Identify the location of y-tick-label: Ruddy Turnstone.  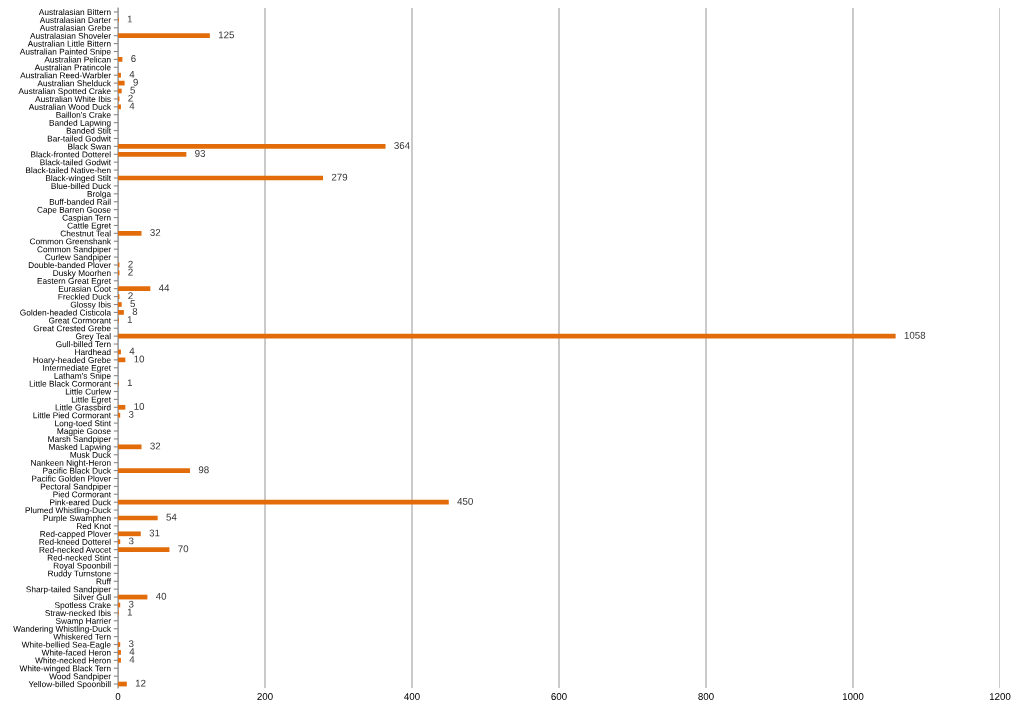
(79, 574).